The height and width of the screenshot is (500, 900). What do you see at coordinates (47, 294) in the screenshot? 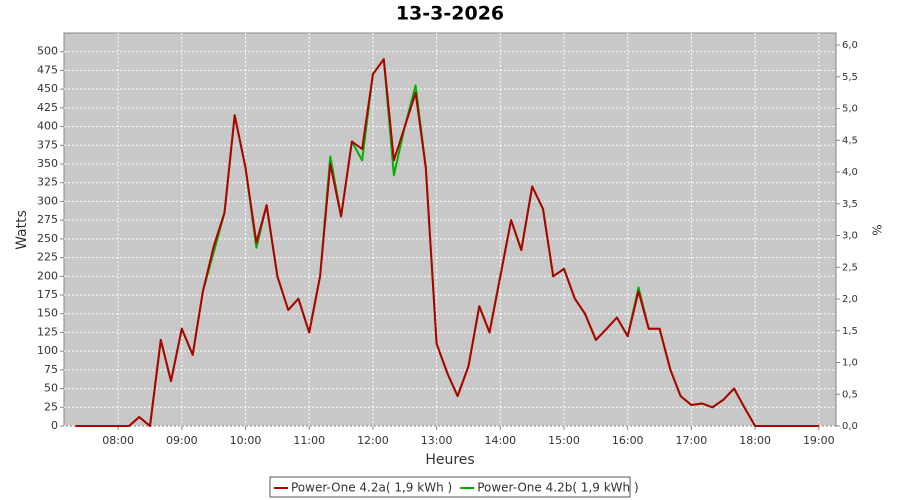
I see `y-tick-label: 175` at bounding box center [47, 294].